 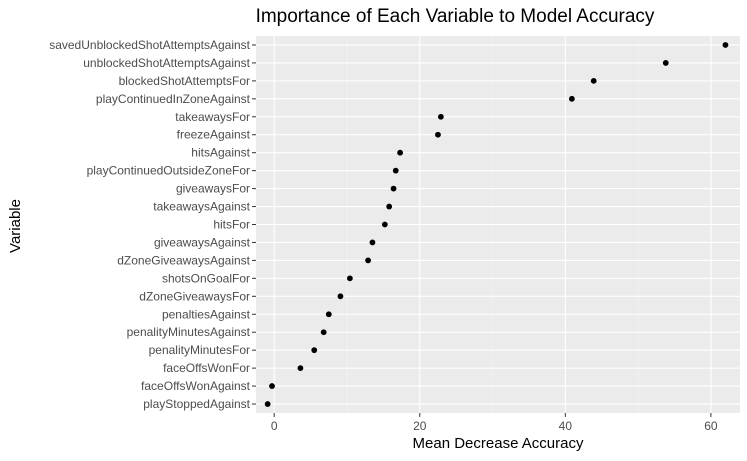 I want to click on x-axis: 0 20 40 60, so click(x=494, y=423).